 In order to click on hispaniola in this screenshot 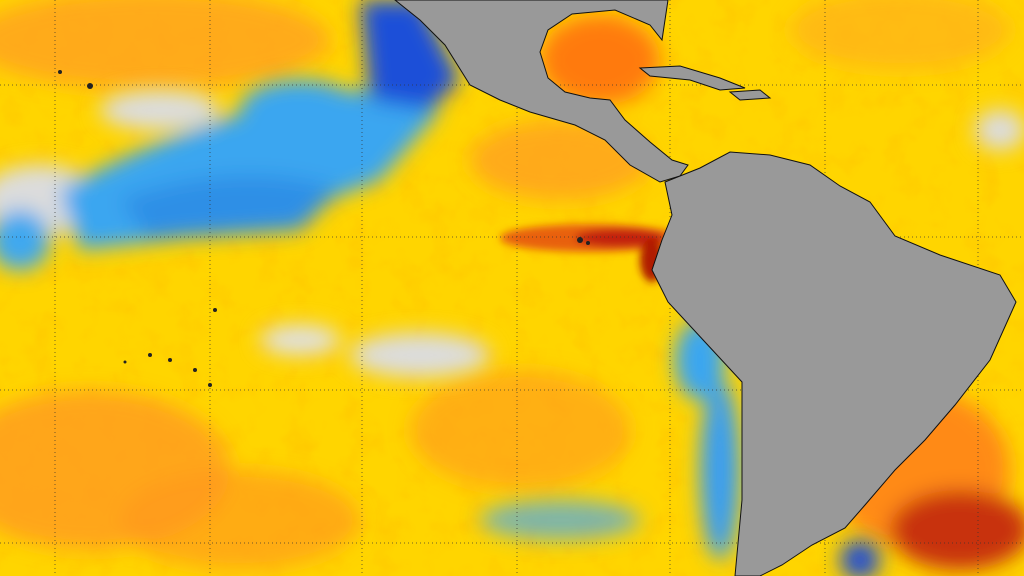, I will do `click(750, 95)`.